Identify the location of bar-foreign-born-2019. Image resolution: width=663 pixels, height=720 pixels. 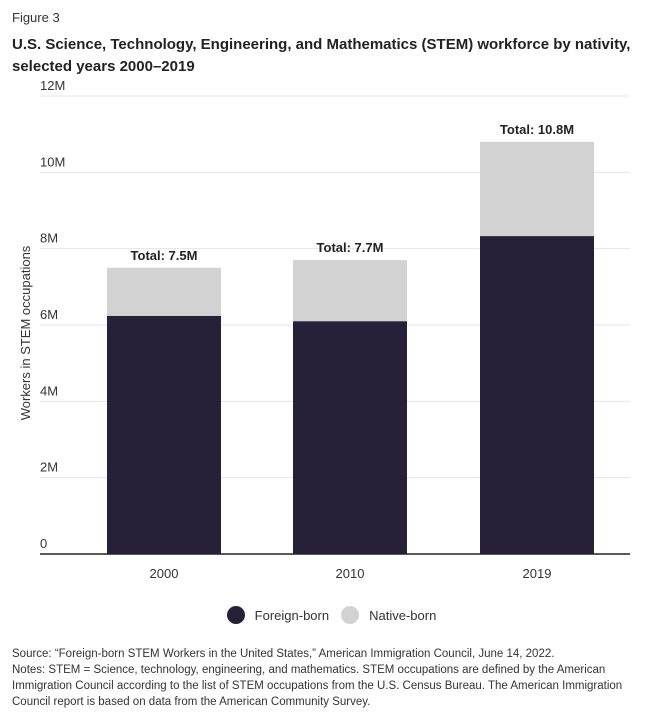
(537, 395).